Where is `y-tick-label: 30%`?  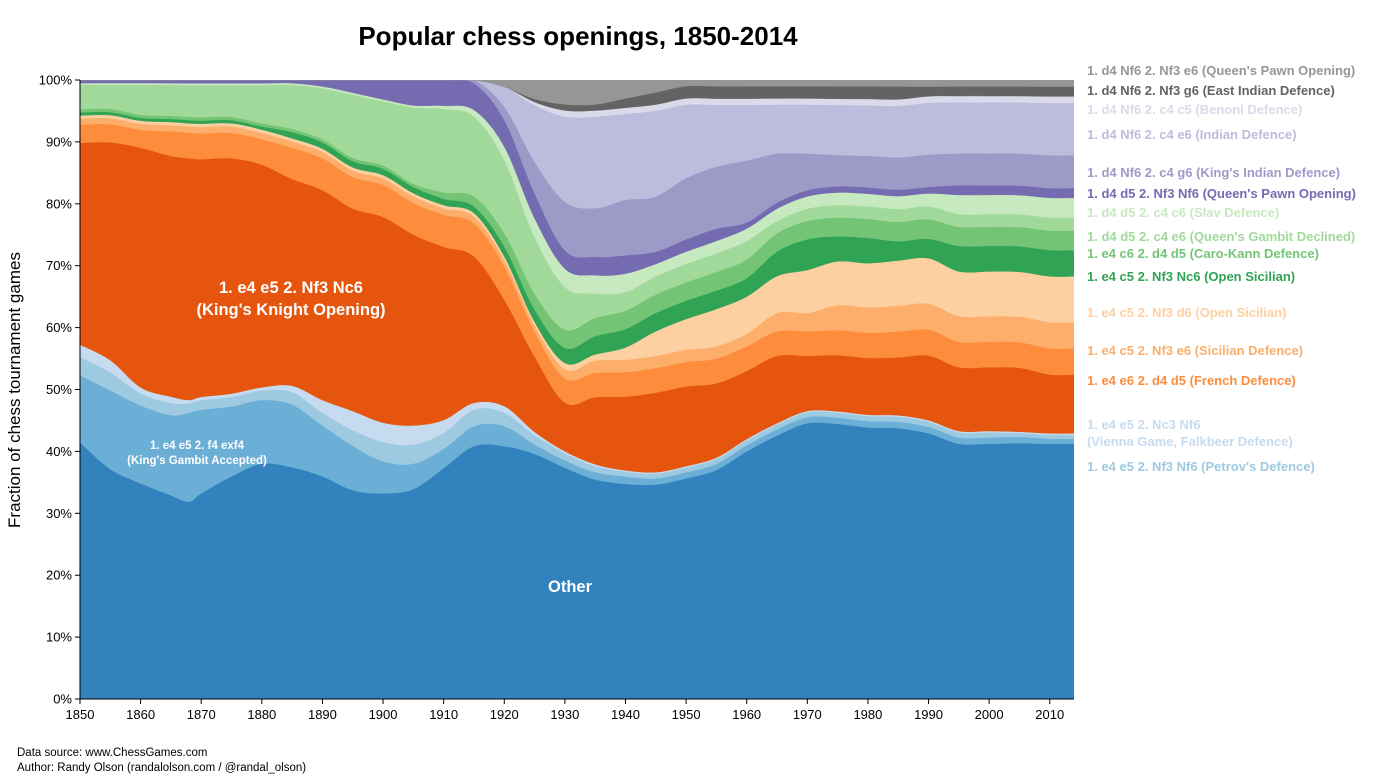 y-tick-label: 30% is located at coordinates (59, 513).